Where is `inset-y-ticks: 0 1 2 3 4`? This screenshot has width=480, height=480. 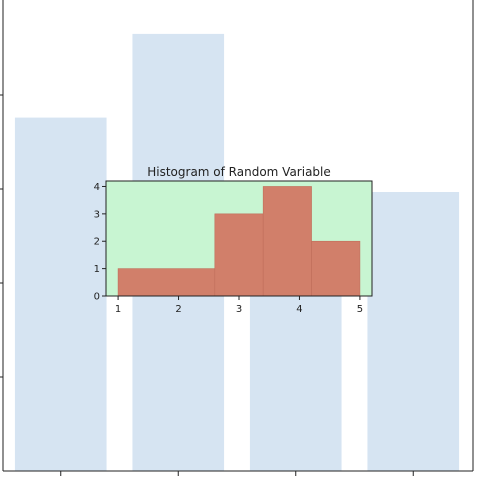
inset-y-ticks: 0 1 2 3 4 is located at coordinates (100, 242).